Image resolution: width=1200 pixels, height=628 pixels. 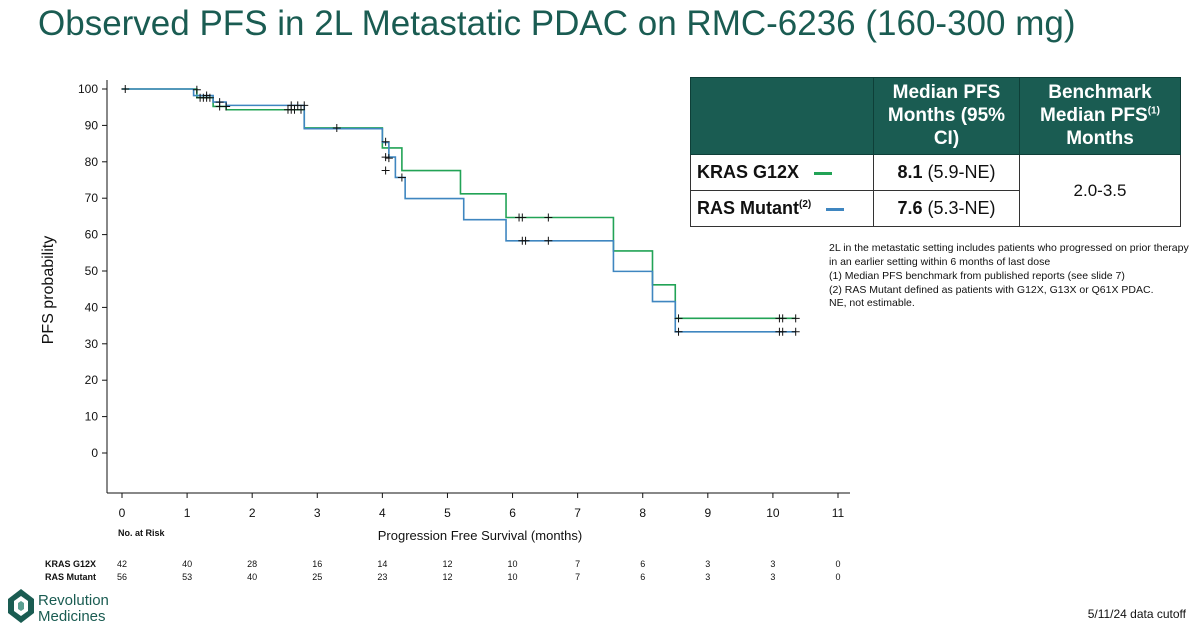 I want to click on median-ras-value: 7.6, so click(x=910, y=208).